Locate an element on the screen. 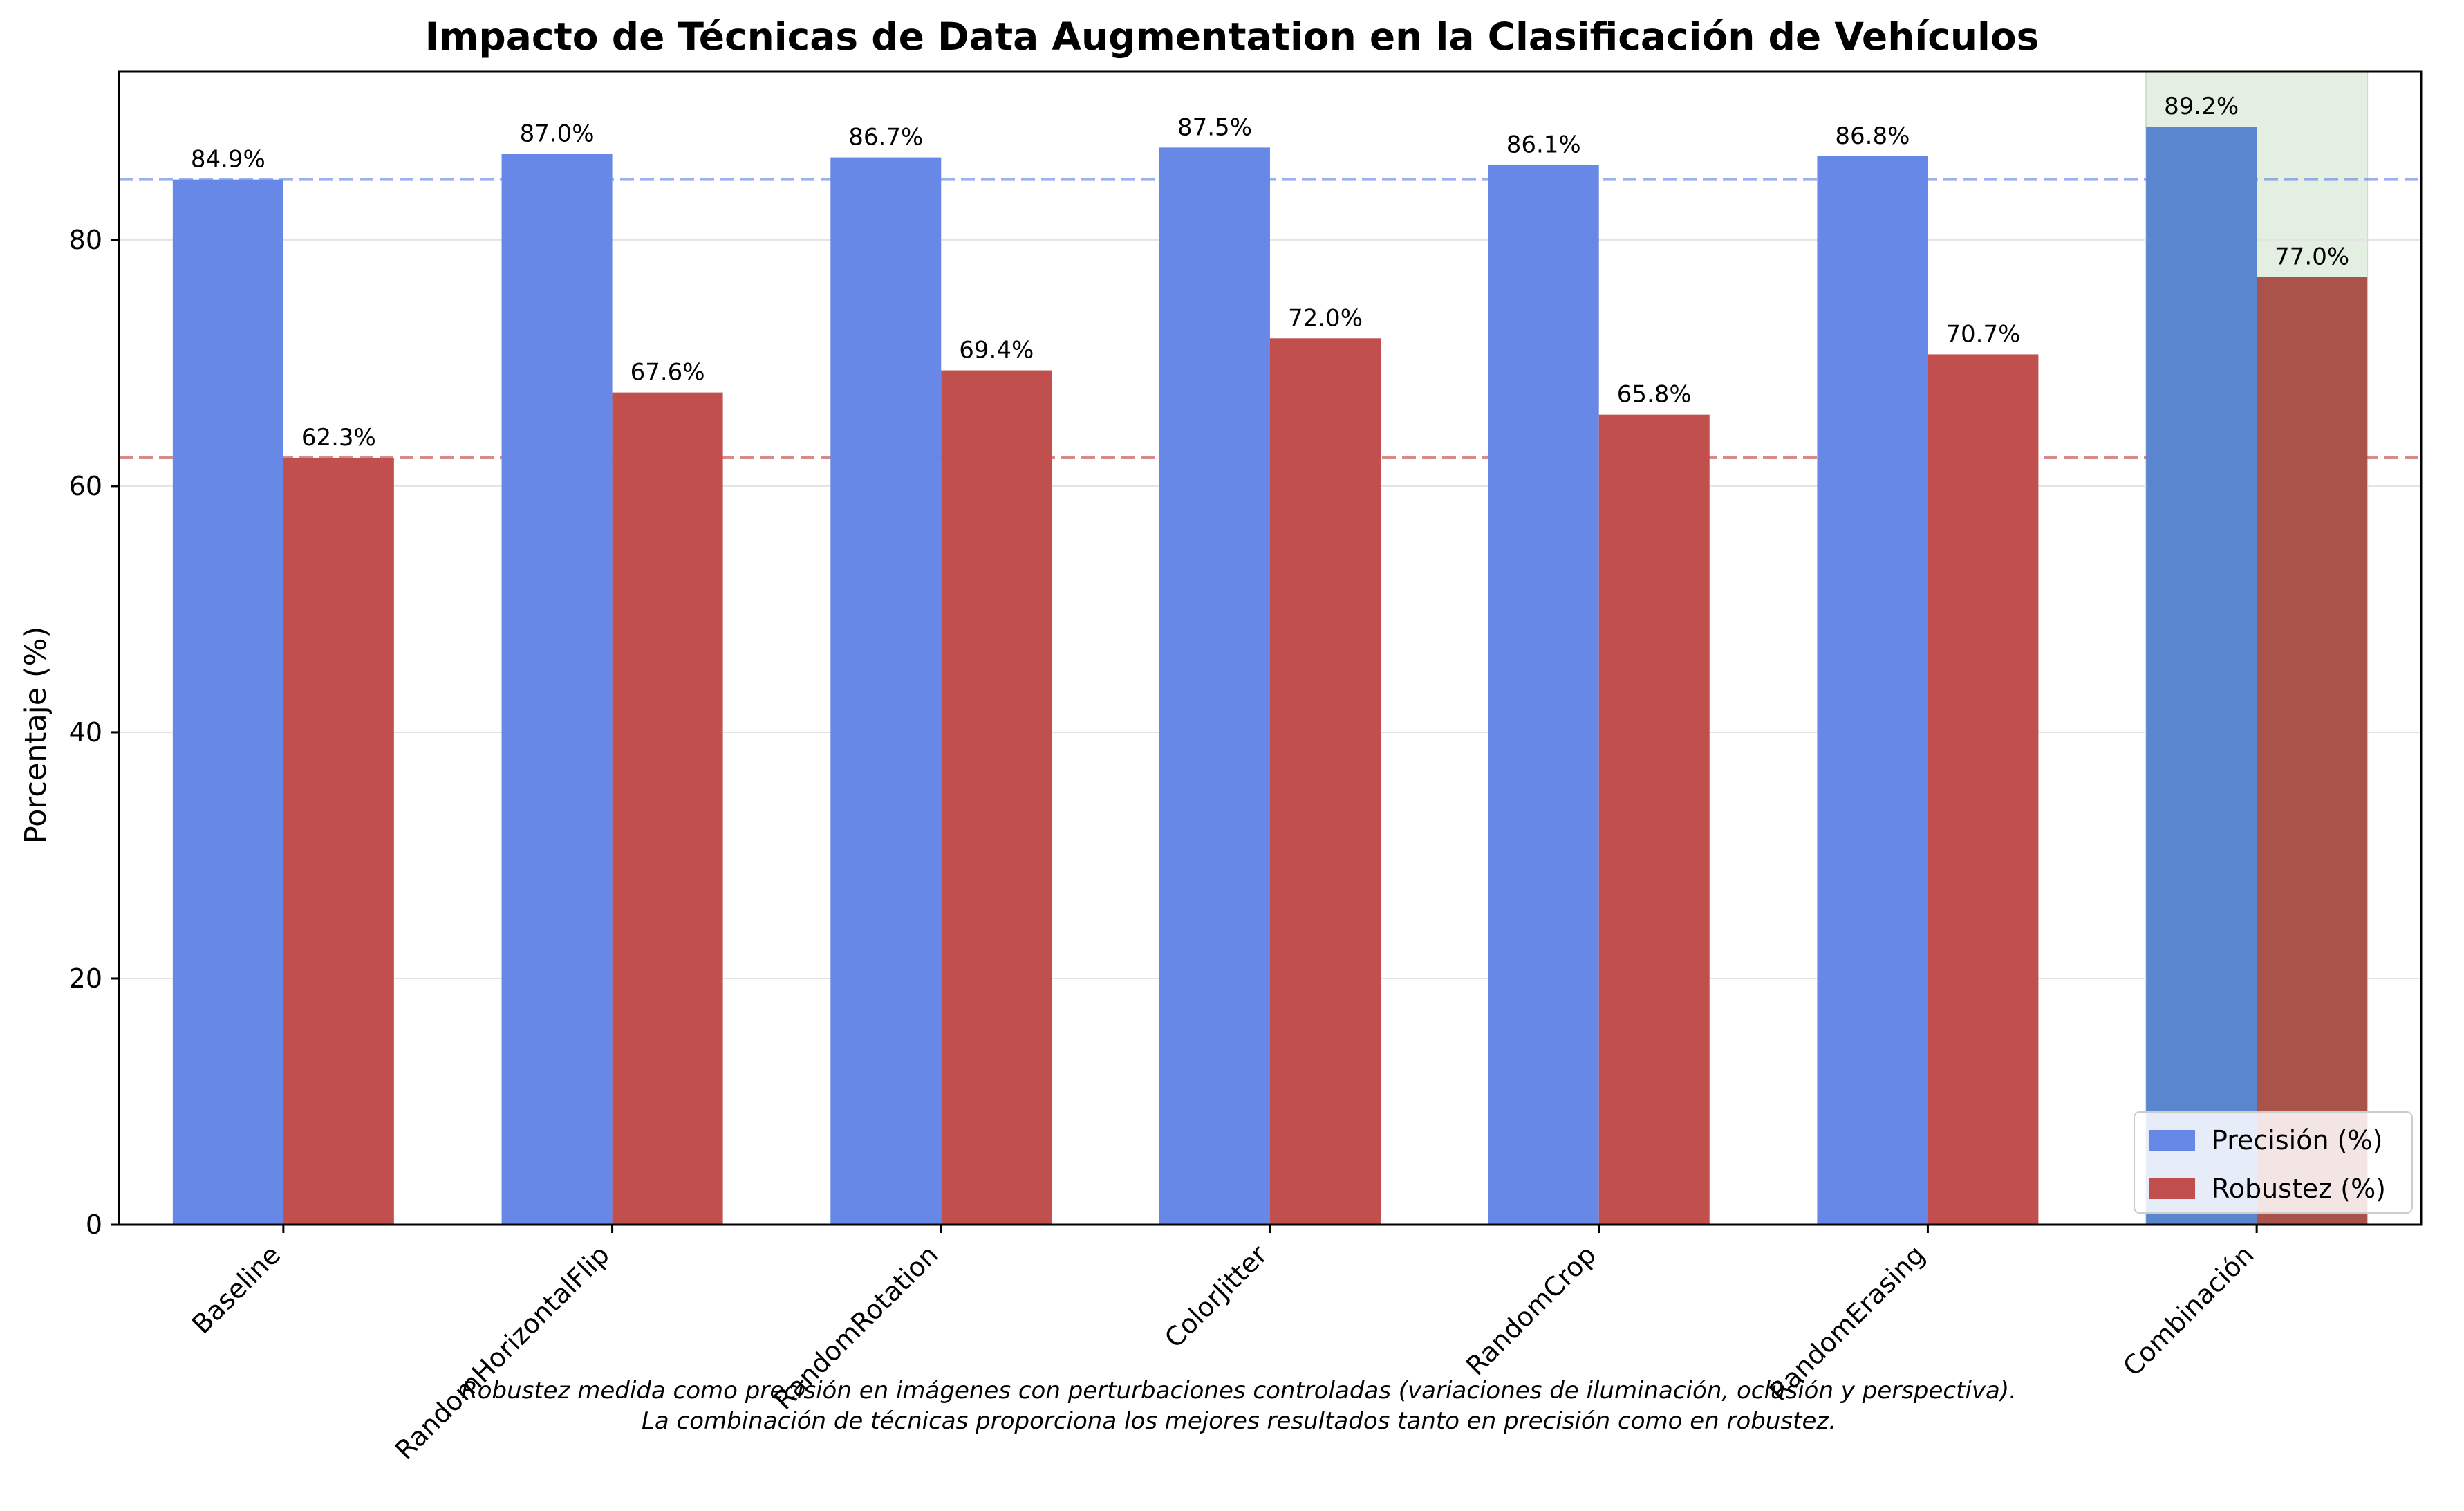 This screenshot has width=2464, height=1511. y-tick-label: 60 is located at coordinates (85, 486).